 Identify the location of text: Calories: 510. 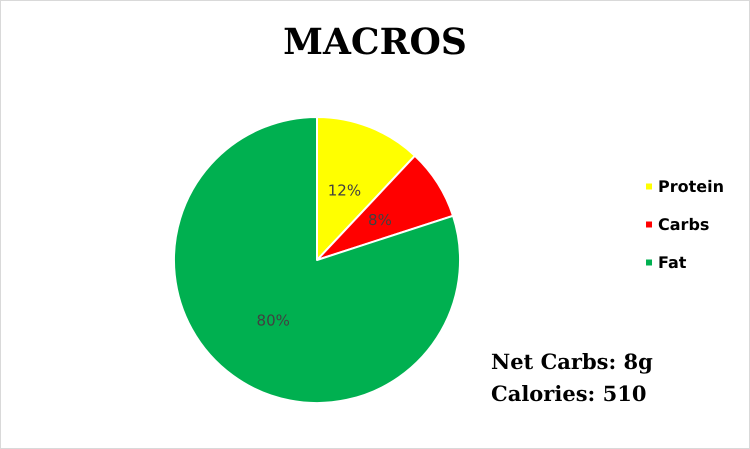
(568, 393).